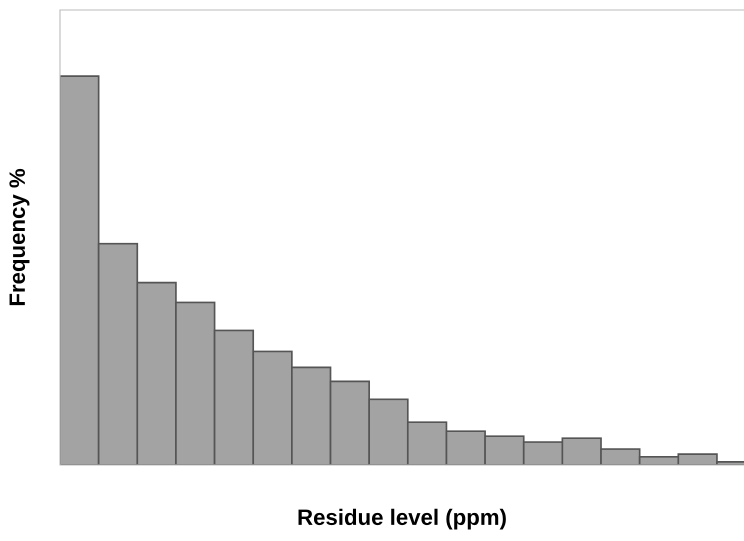 This screenshot has width=744, height=541. I want to click on y-axis-title: Frequency %, so click(19, 237).